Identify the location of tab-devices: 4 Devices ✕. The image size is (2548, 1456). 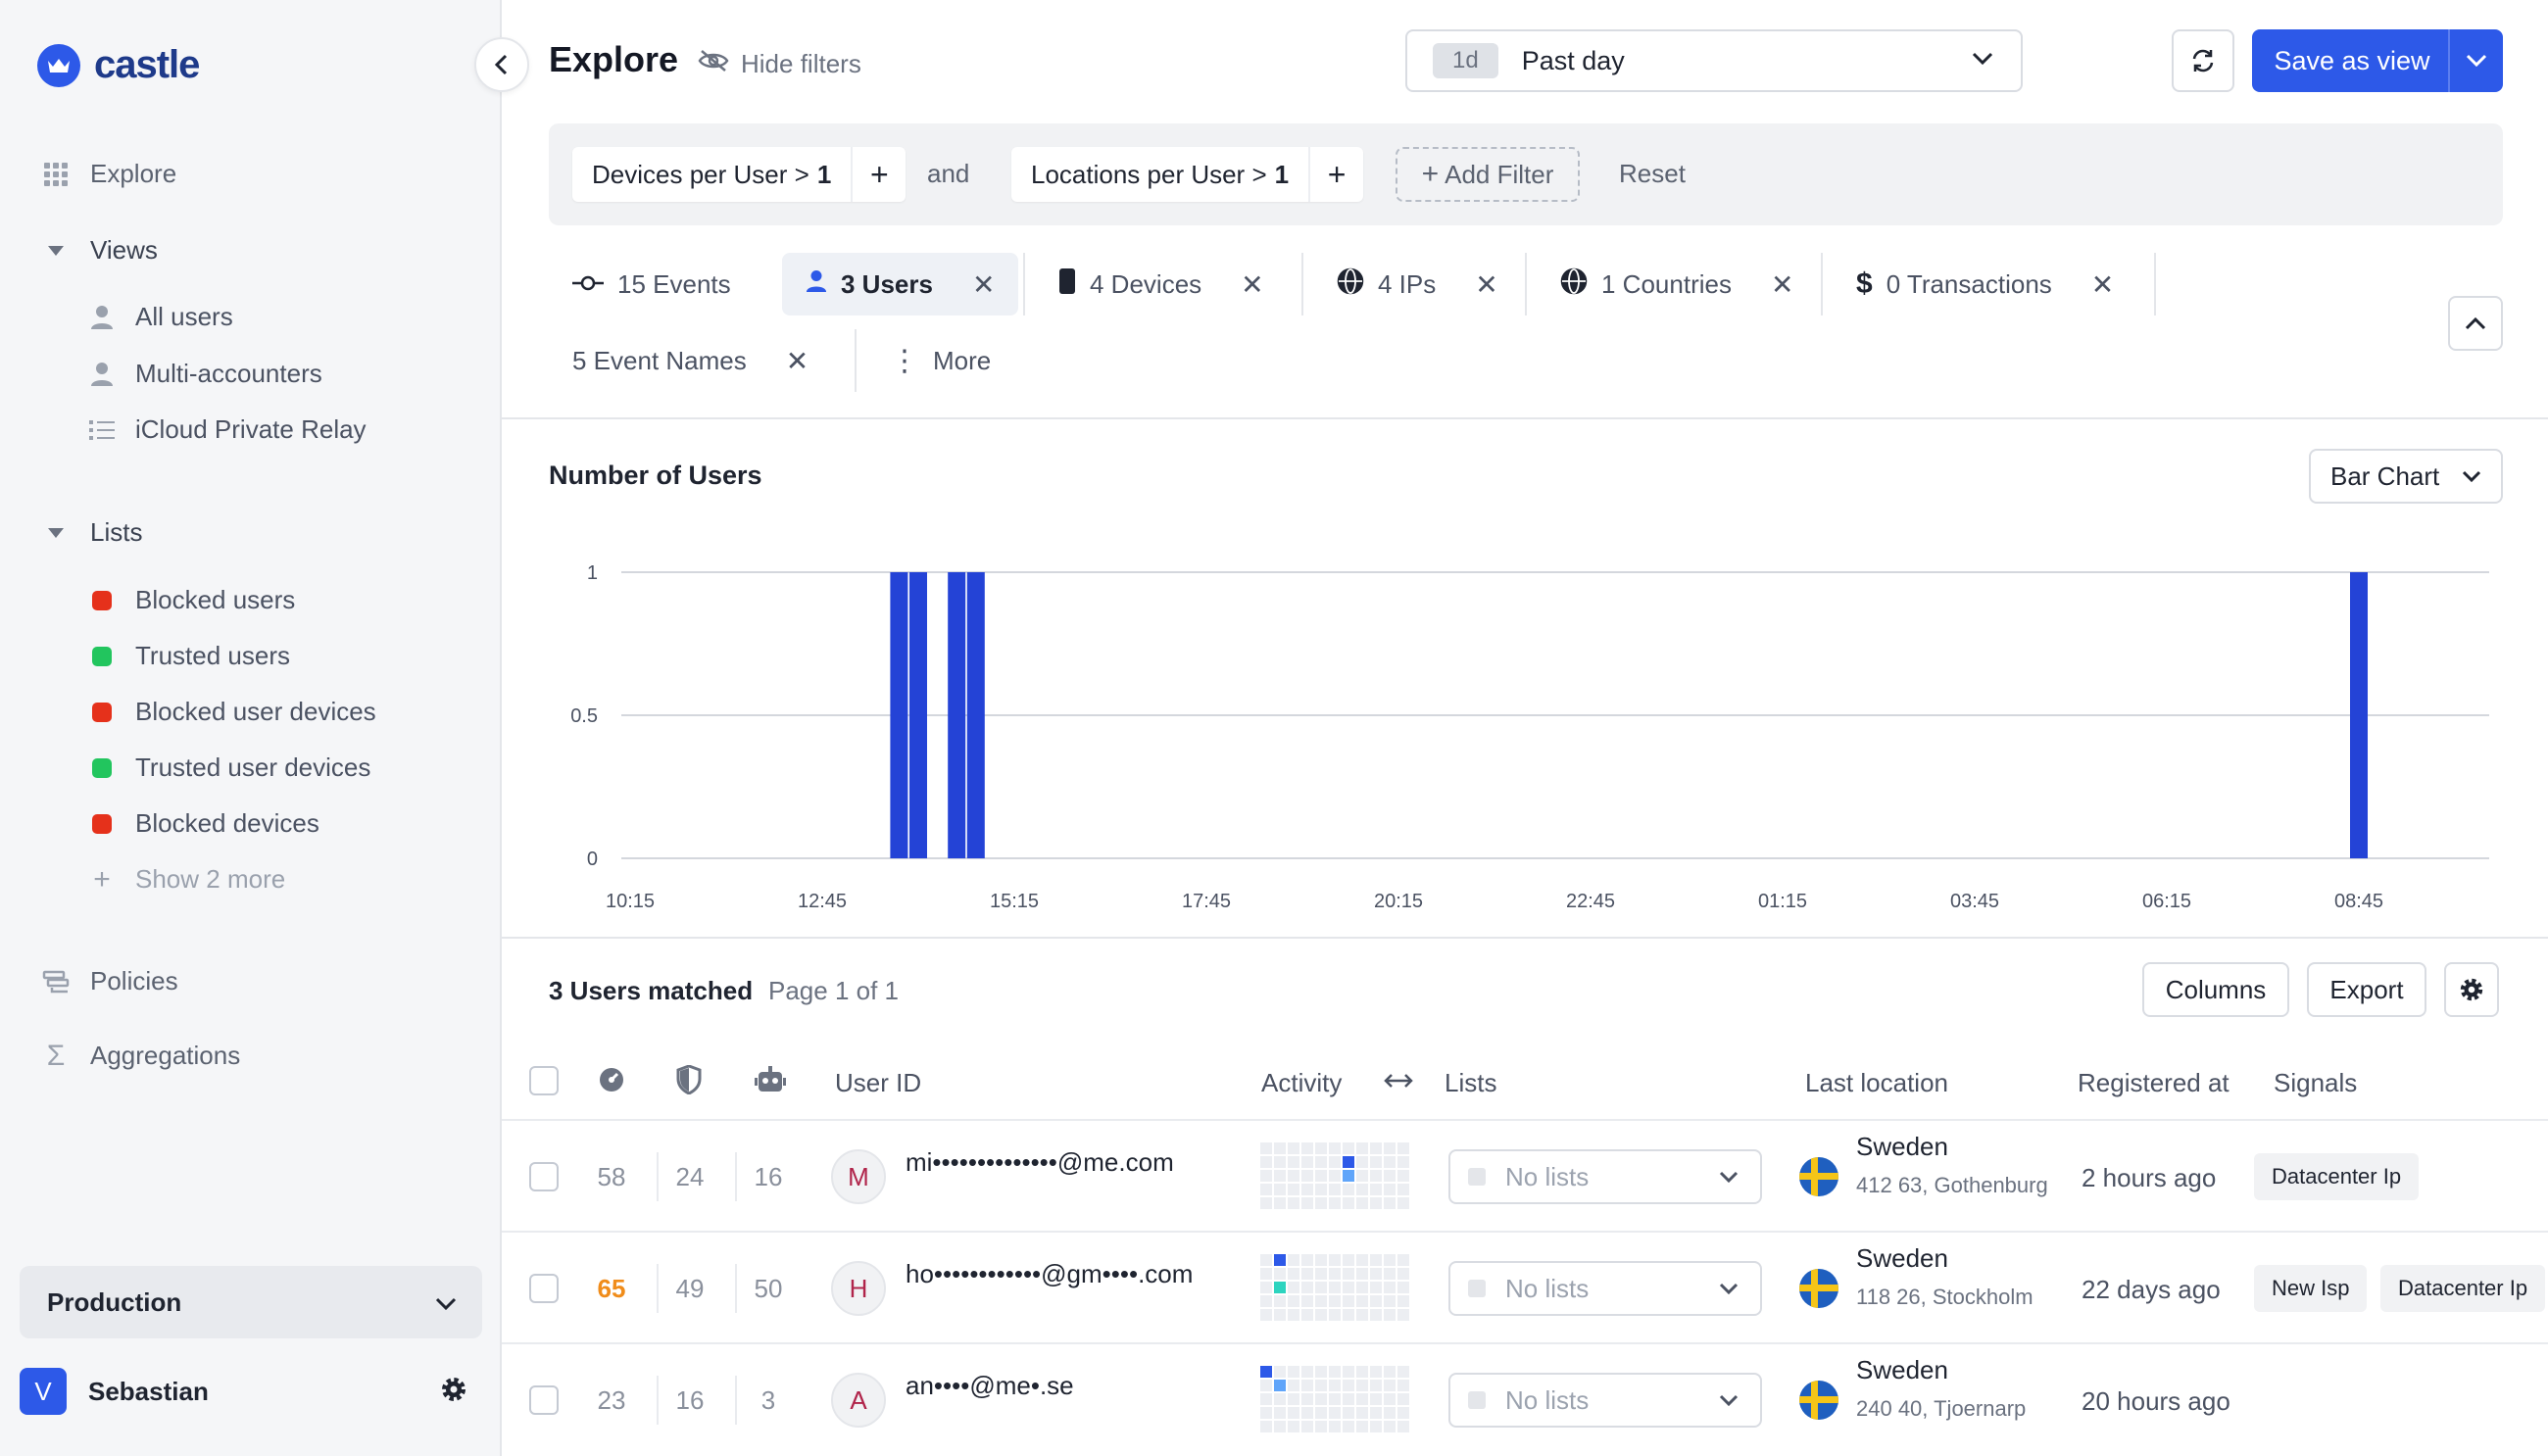
(1161, 284).